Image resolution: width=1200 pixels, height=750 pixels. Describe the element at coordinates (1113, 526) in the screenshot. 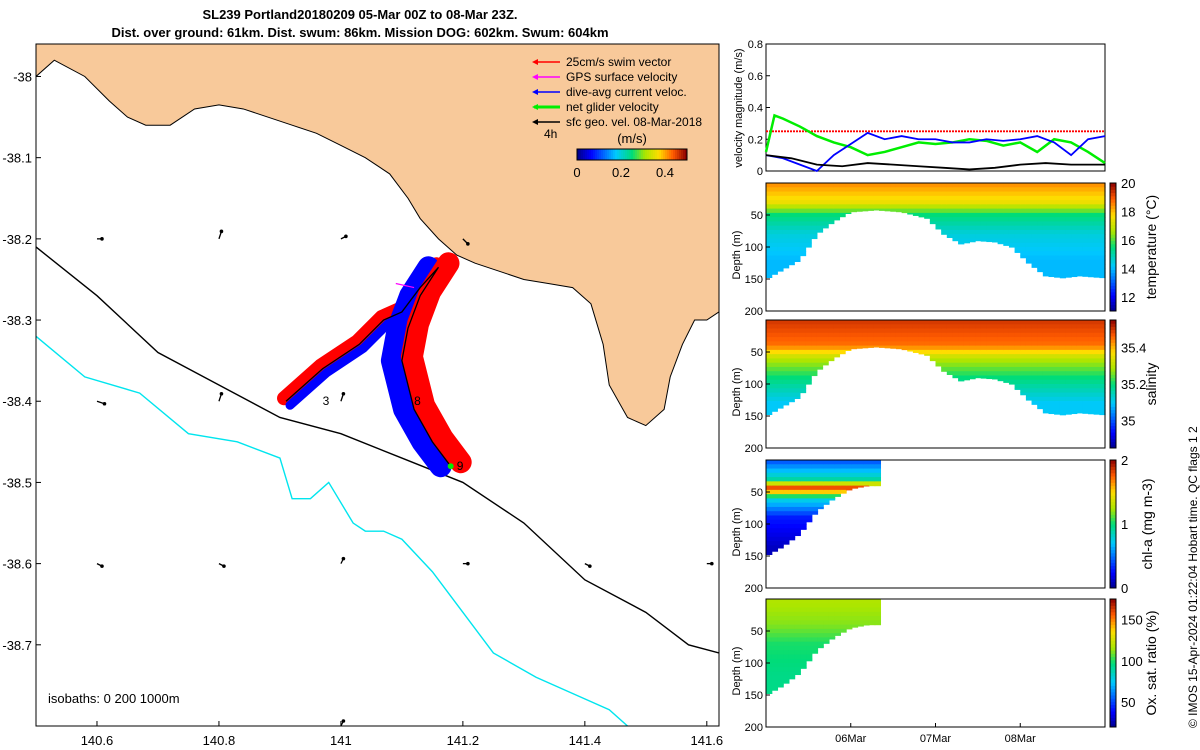

I see `chlorophyll-colorbar-cell` at that location.